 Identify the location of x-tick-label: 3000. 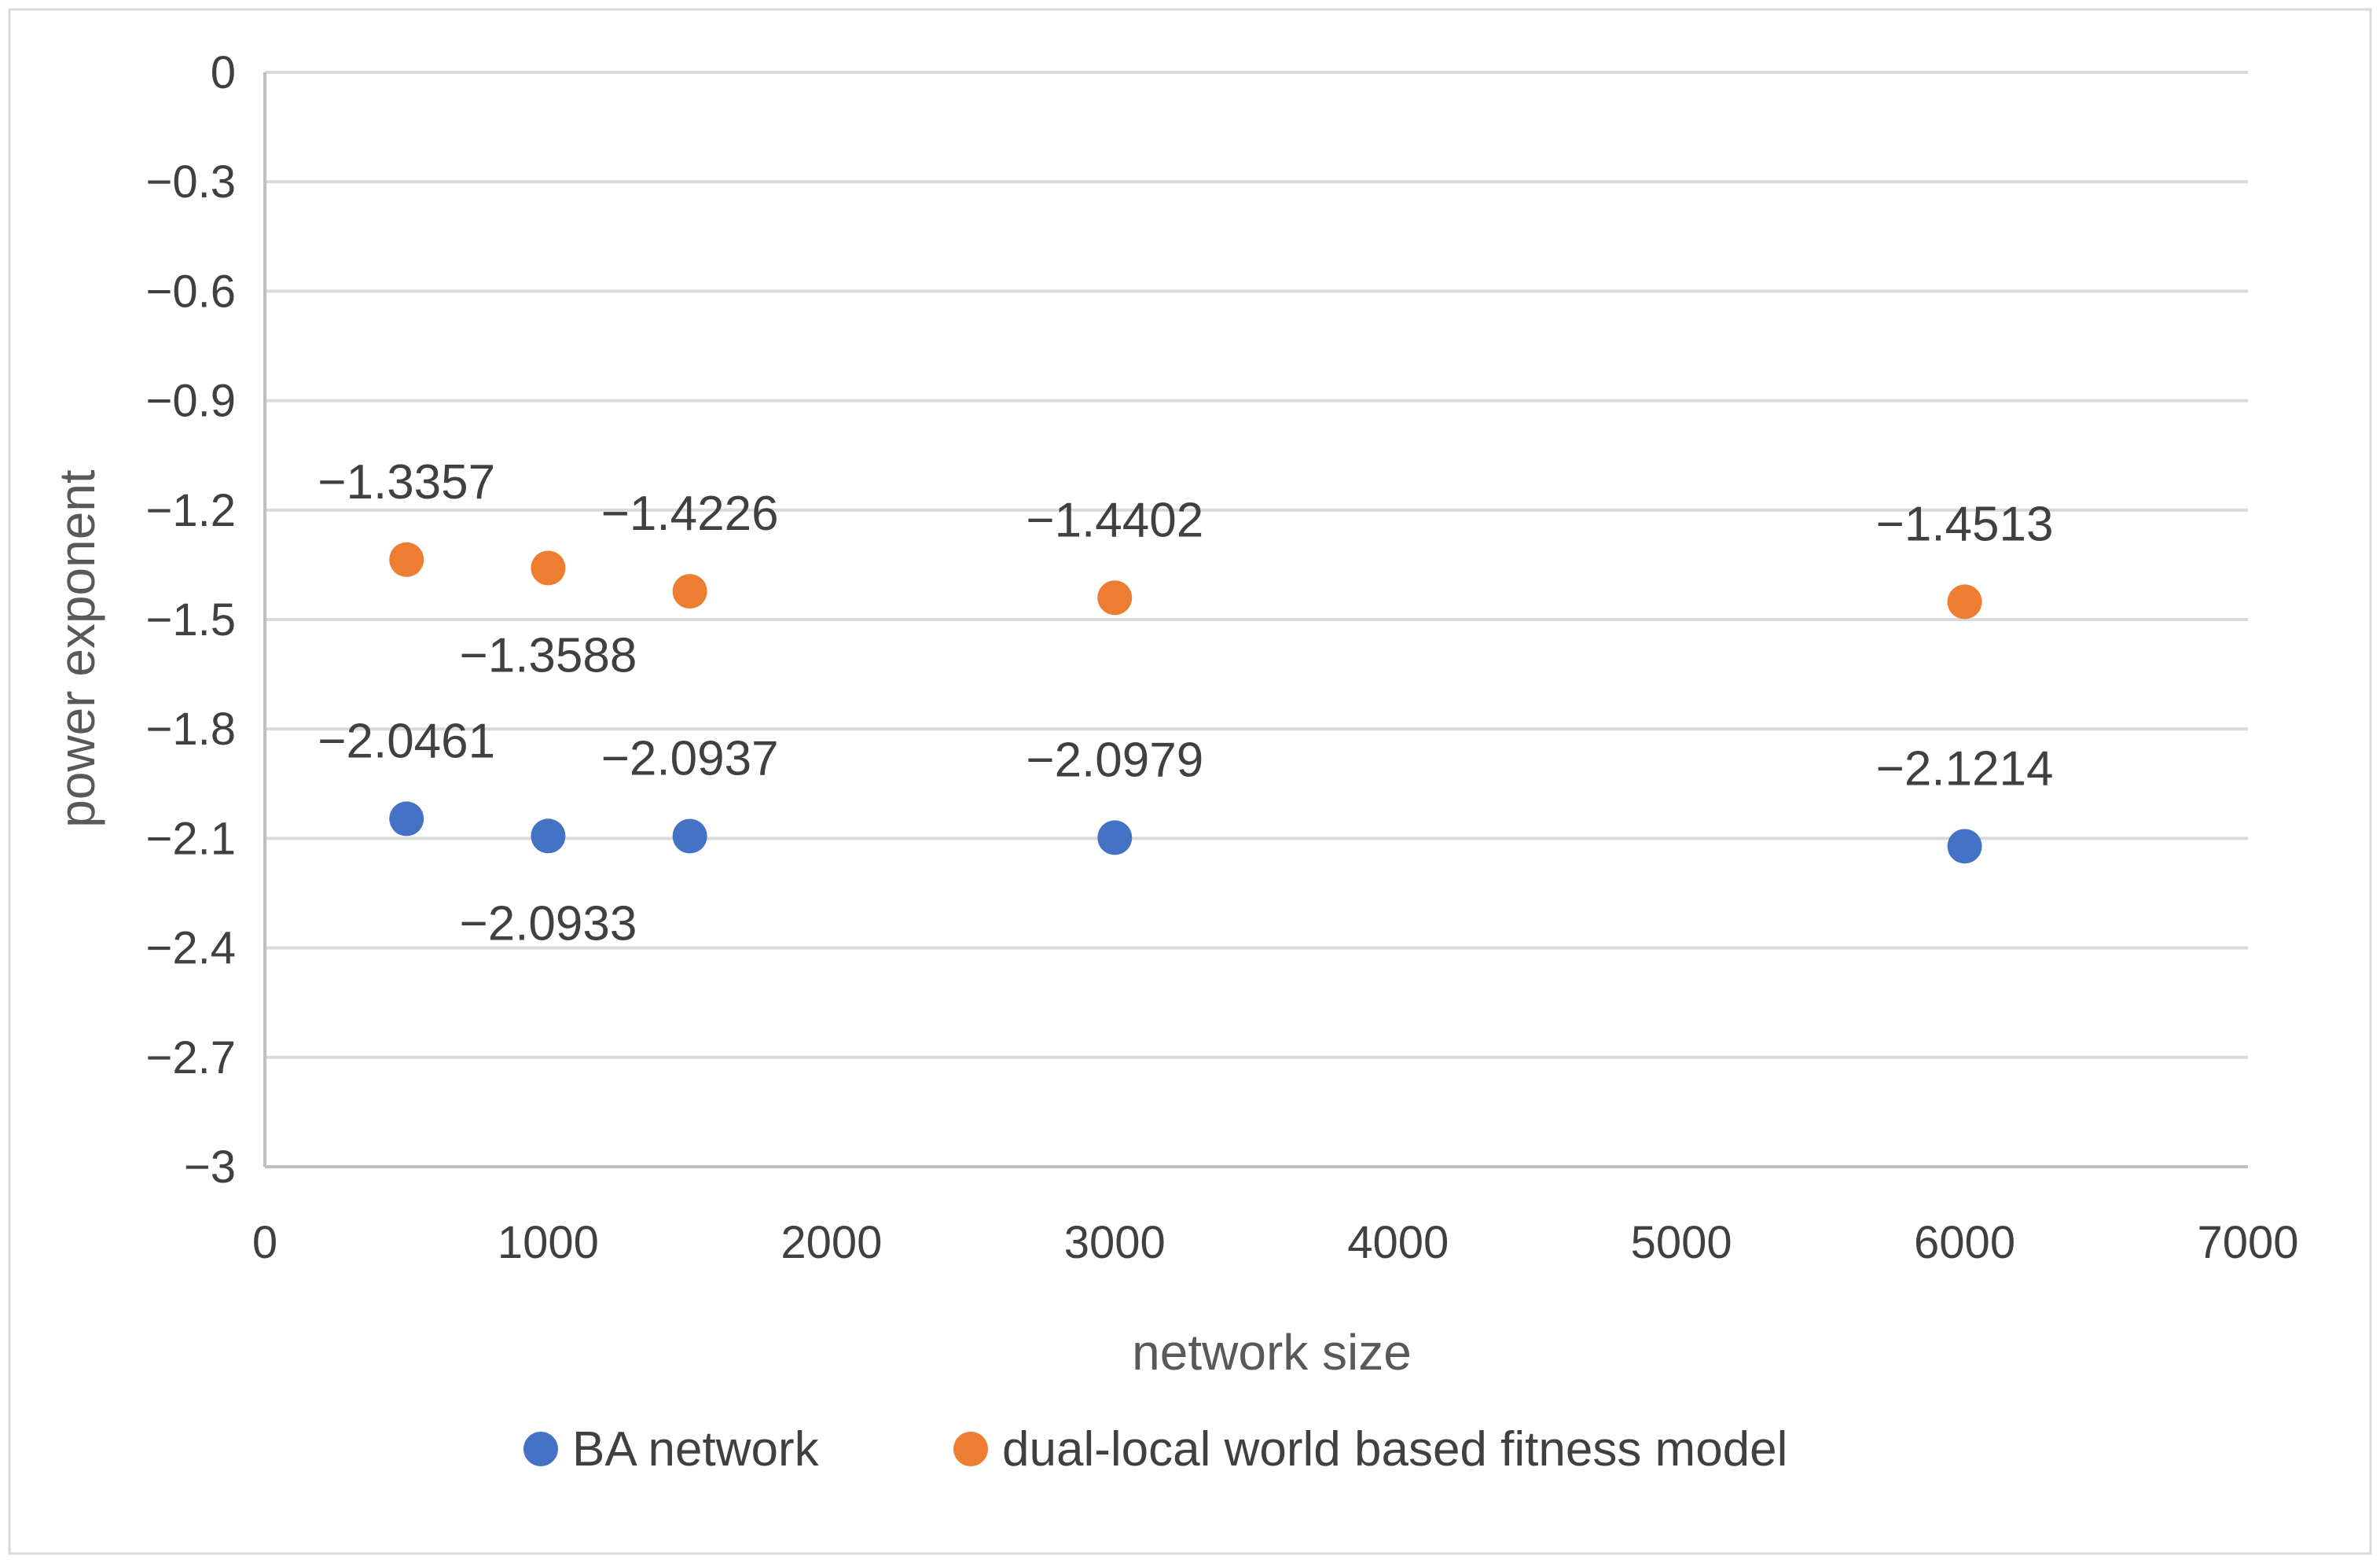
(1115, 1242).